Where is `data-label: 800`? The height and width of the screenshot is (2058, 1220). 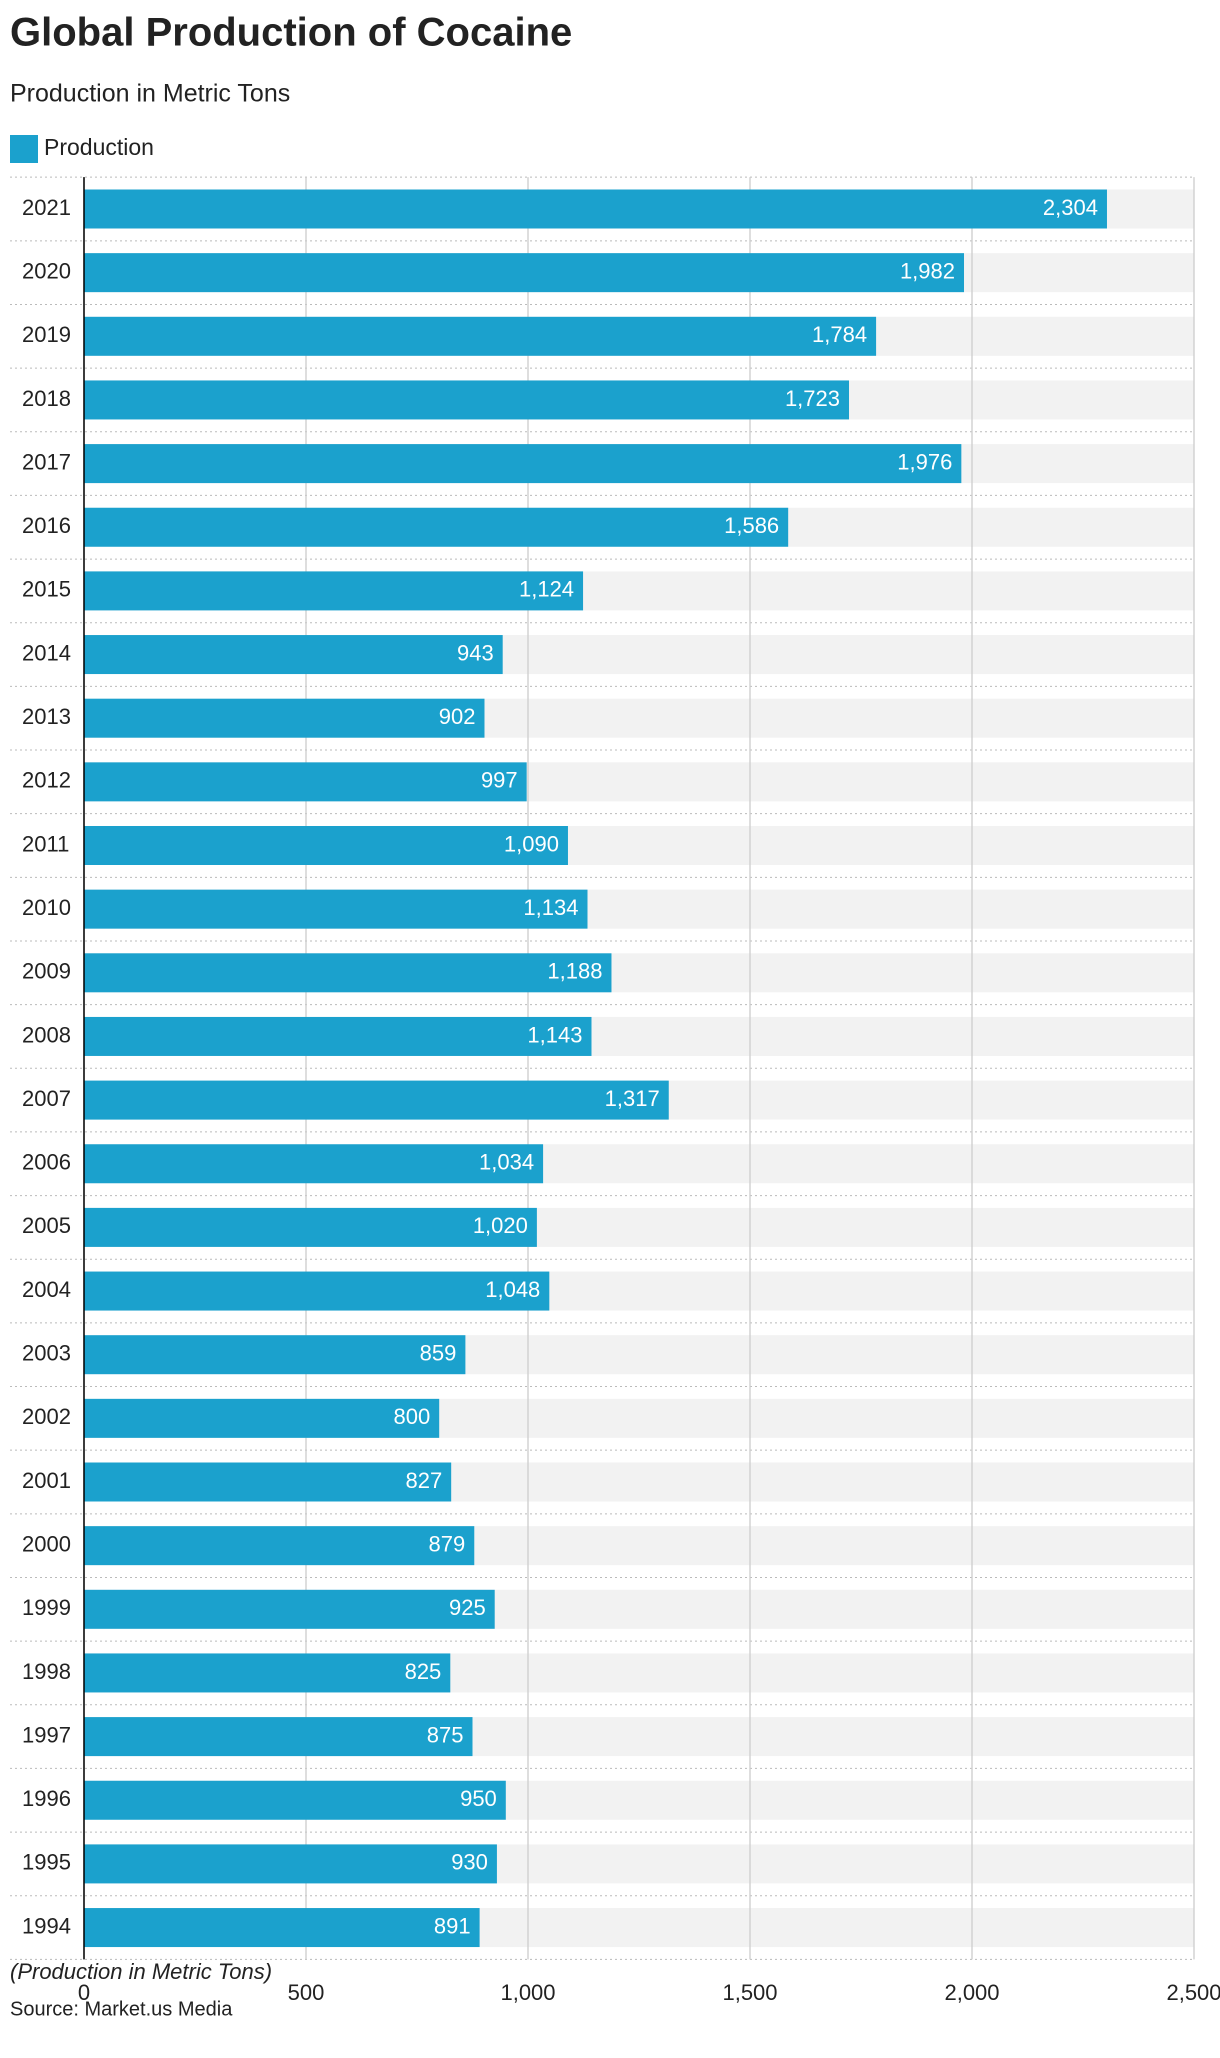 data-label: 800 is located at coordinates (411, 1416).